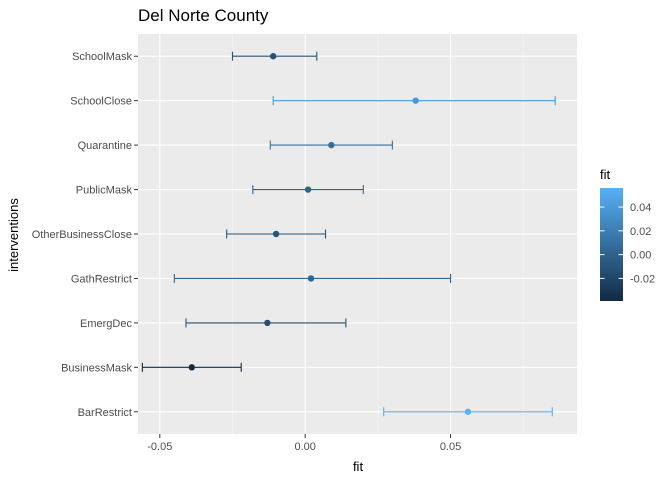 This screenshot has height=480, width=672. I want to click on legend: fit -0.02 0.00 0.02 0.04, so click(627, 234).